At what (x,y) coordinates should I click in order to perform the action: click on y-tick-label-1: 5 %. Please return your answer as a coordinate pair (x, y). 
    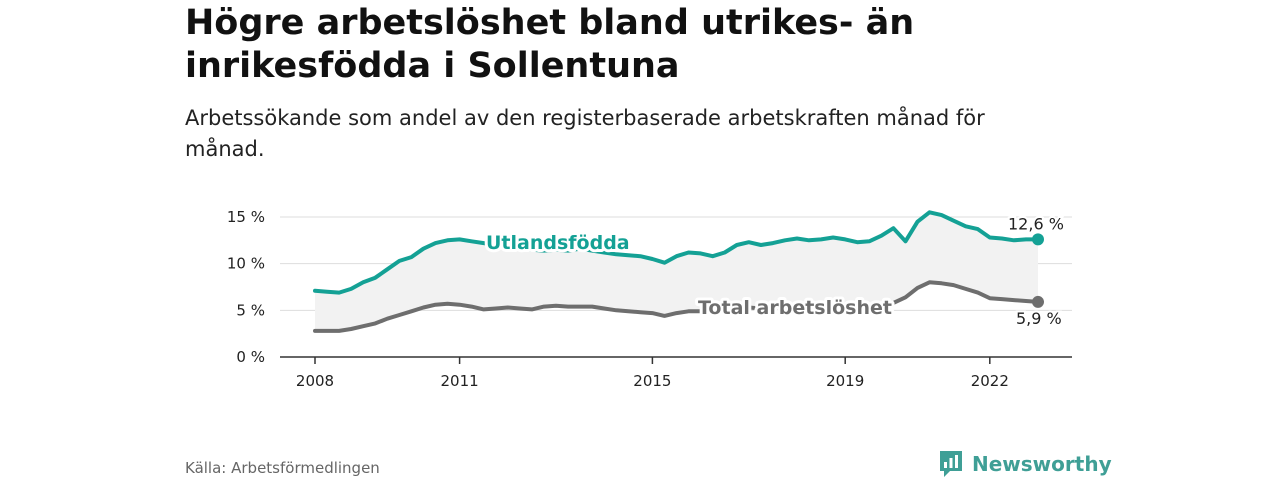
    Looking at the image, I should click on (250, 310).